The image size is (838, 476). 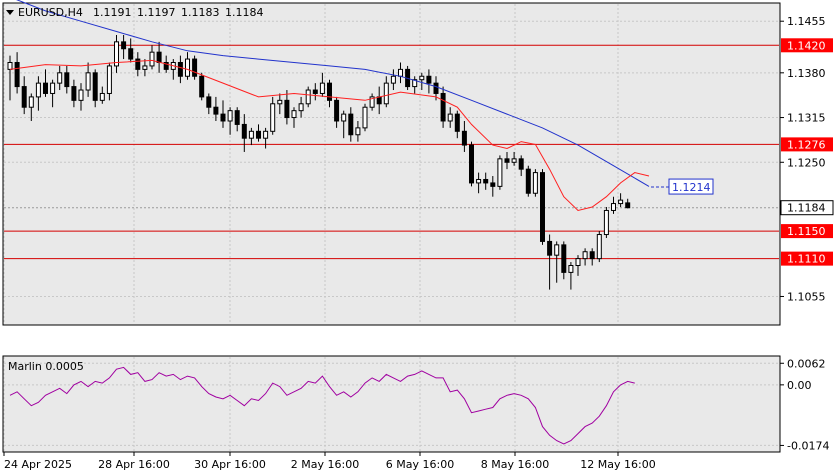 What do you see at coordinates (322, 405) in the screenshot?
I see `marlin-line` at bounding box center [322, 405].